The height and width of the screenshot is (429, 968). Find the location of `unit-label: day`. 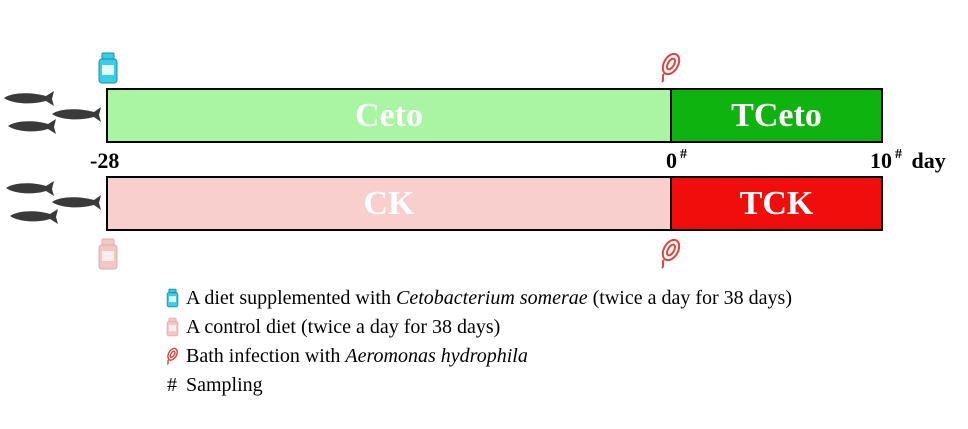

unit-label: day is located at coordinates (928, 160).